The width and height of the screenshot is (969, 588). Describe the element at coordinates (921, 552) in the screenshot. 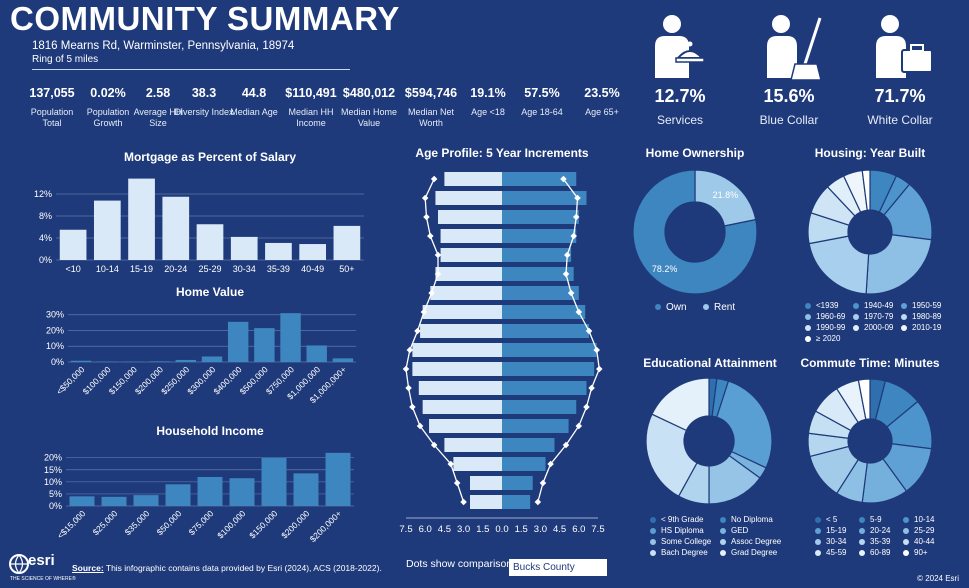

I see `legend-label: 90+` at that location.